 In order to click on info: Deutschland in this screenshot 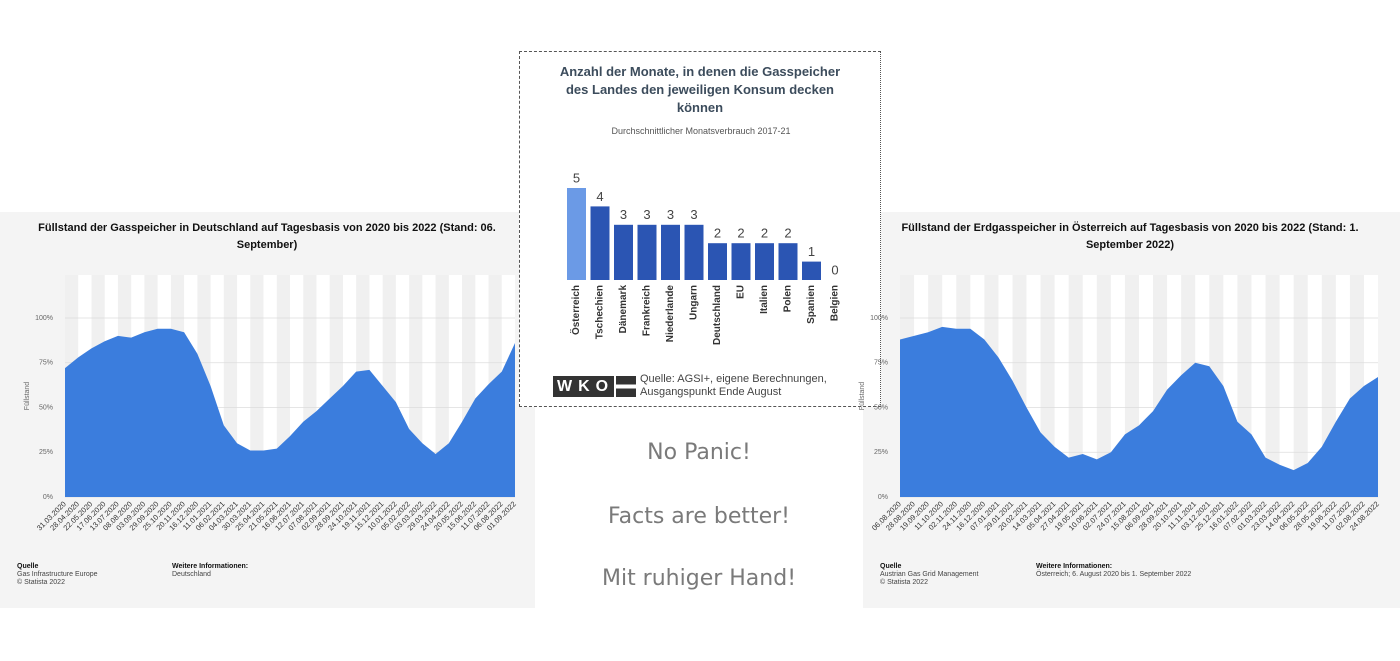, I will do `click(191, 574)`.